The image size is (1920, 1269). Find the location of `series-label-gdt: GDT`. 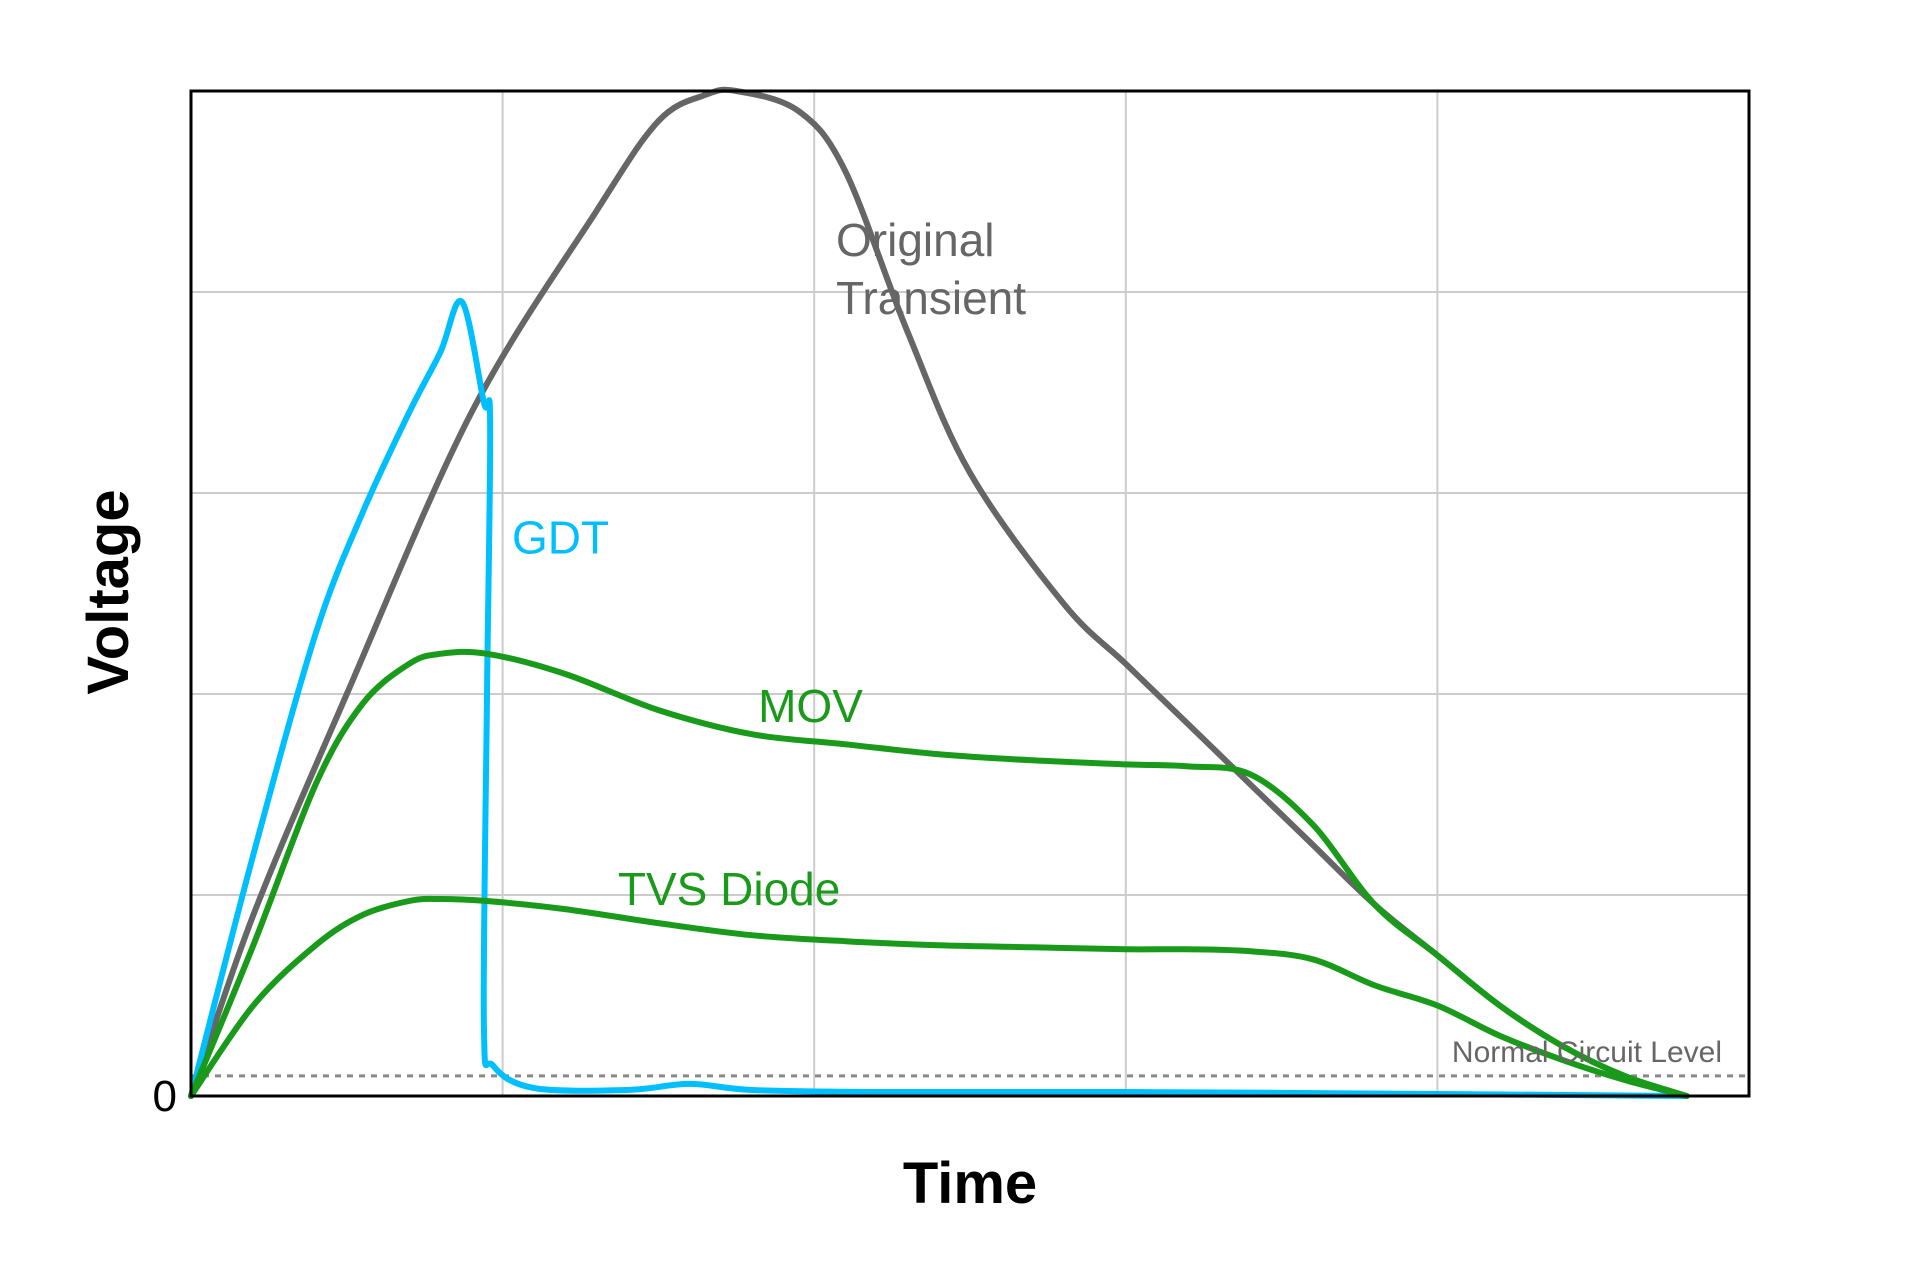

series-label-gdt: GDT is located at coordinates (560, 537).